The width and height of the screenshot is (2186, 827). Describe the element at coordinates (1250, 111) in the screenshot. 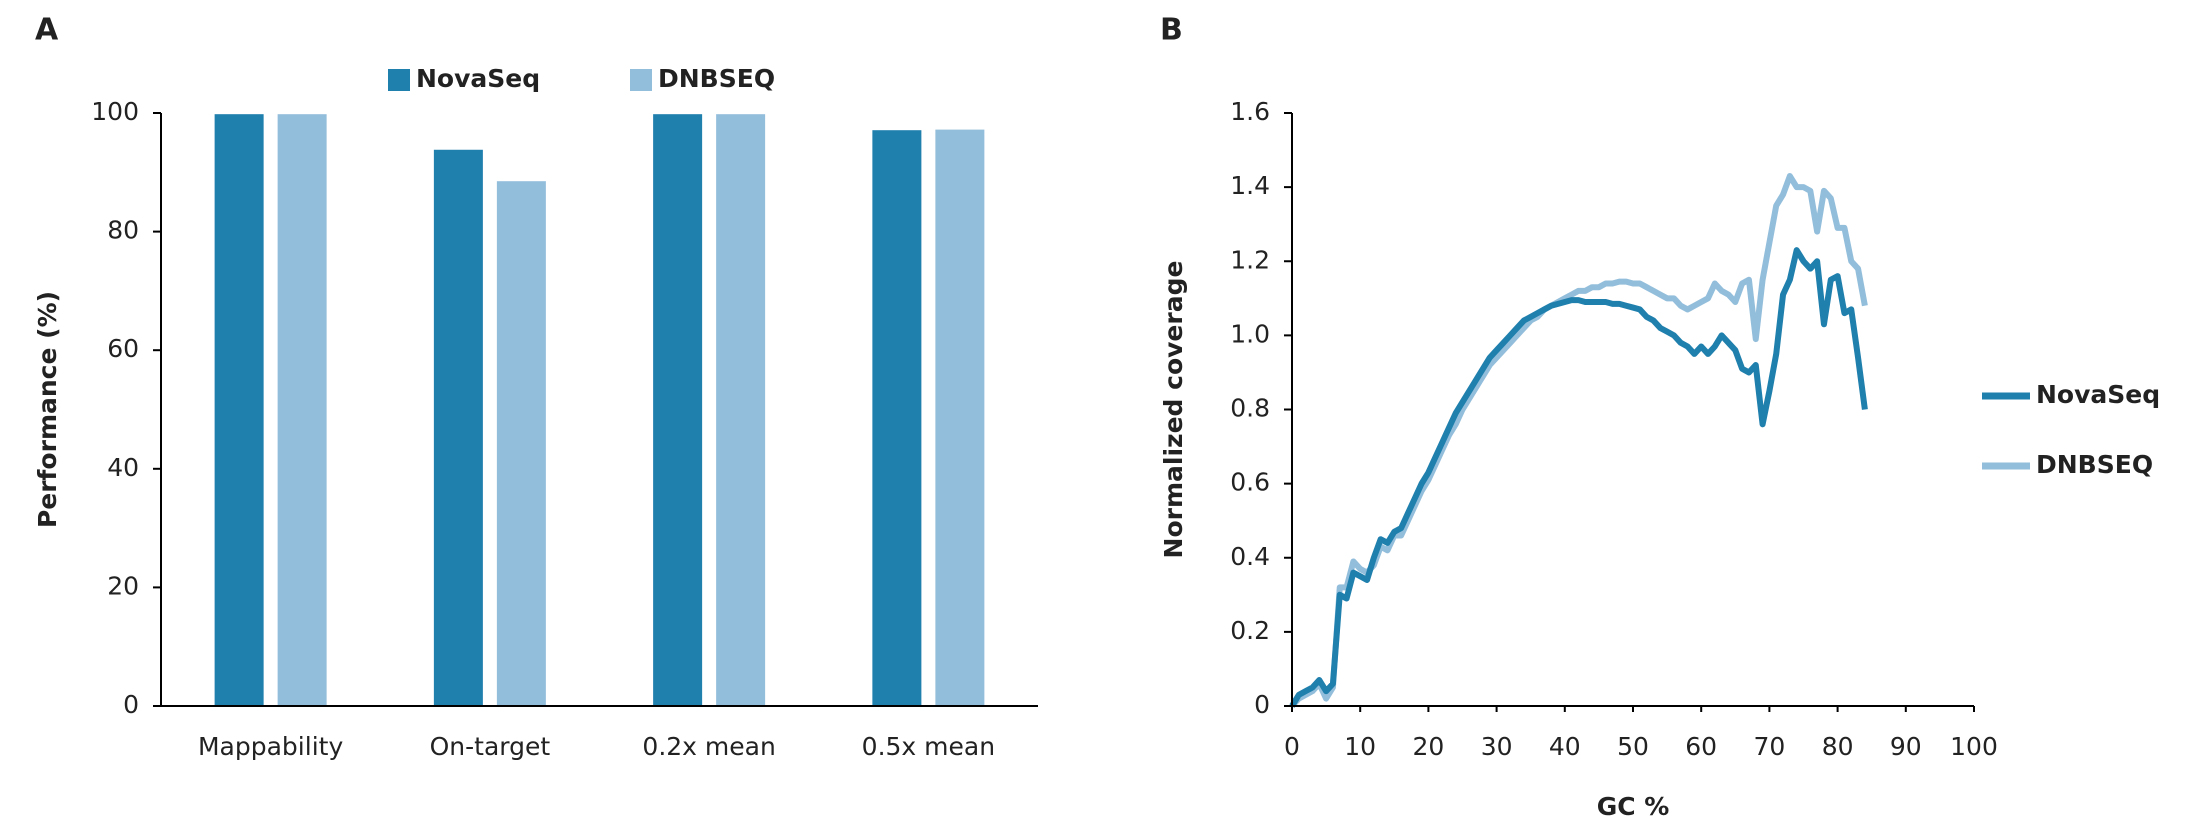

I see `y-tick-label: 1.6` at that location.